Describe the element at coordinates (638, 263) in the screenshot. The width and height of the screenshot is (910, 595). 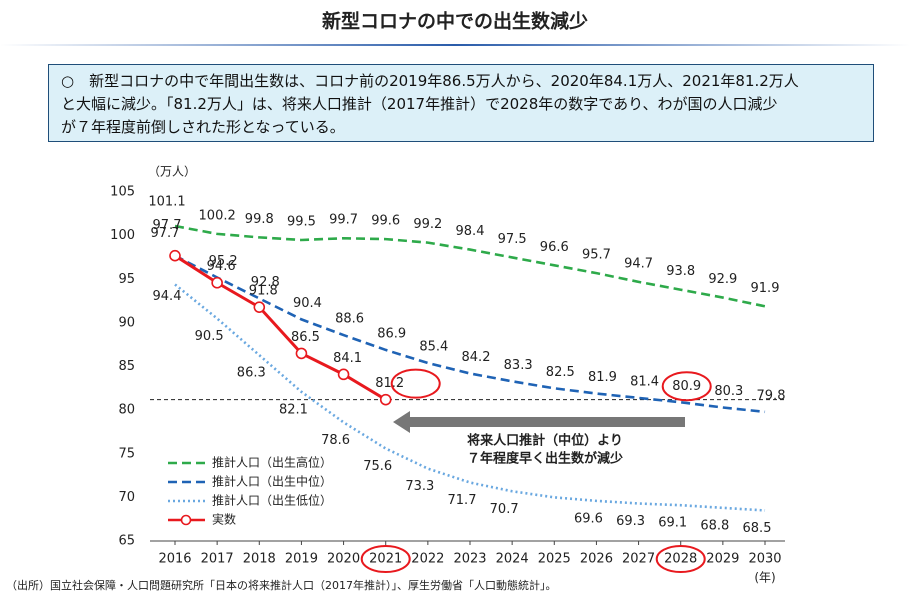
I see `value-label: 94.7` at that location.